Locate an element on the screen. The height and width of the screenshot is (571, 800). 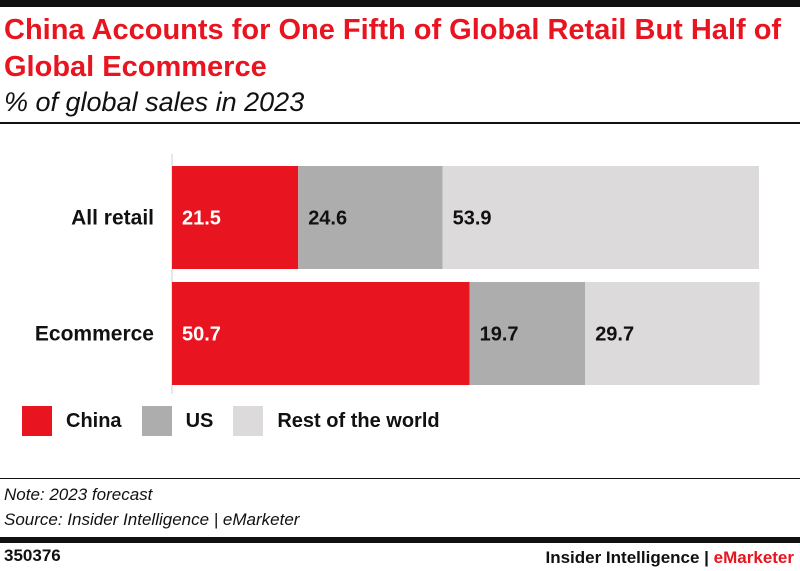
data-label: 19.7 is located at coordinates (499, 335).